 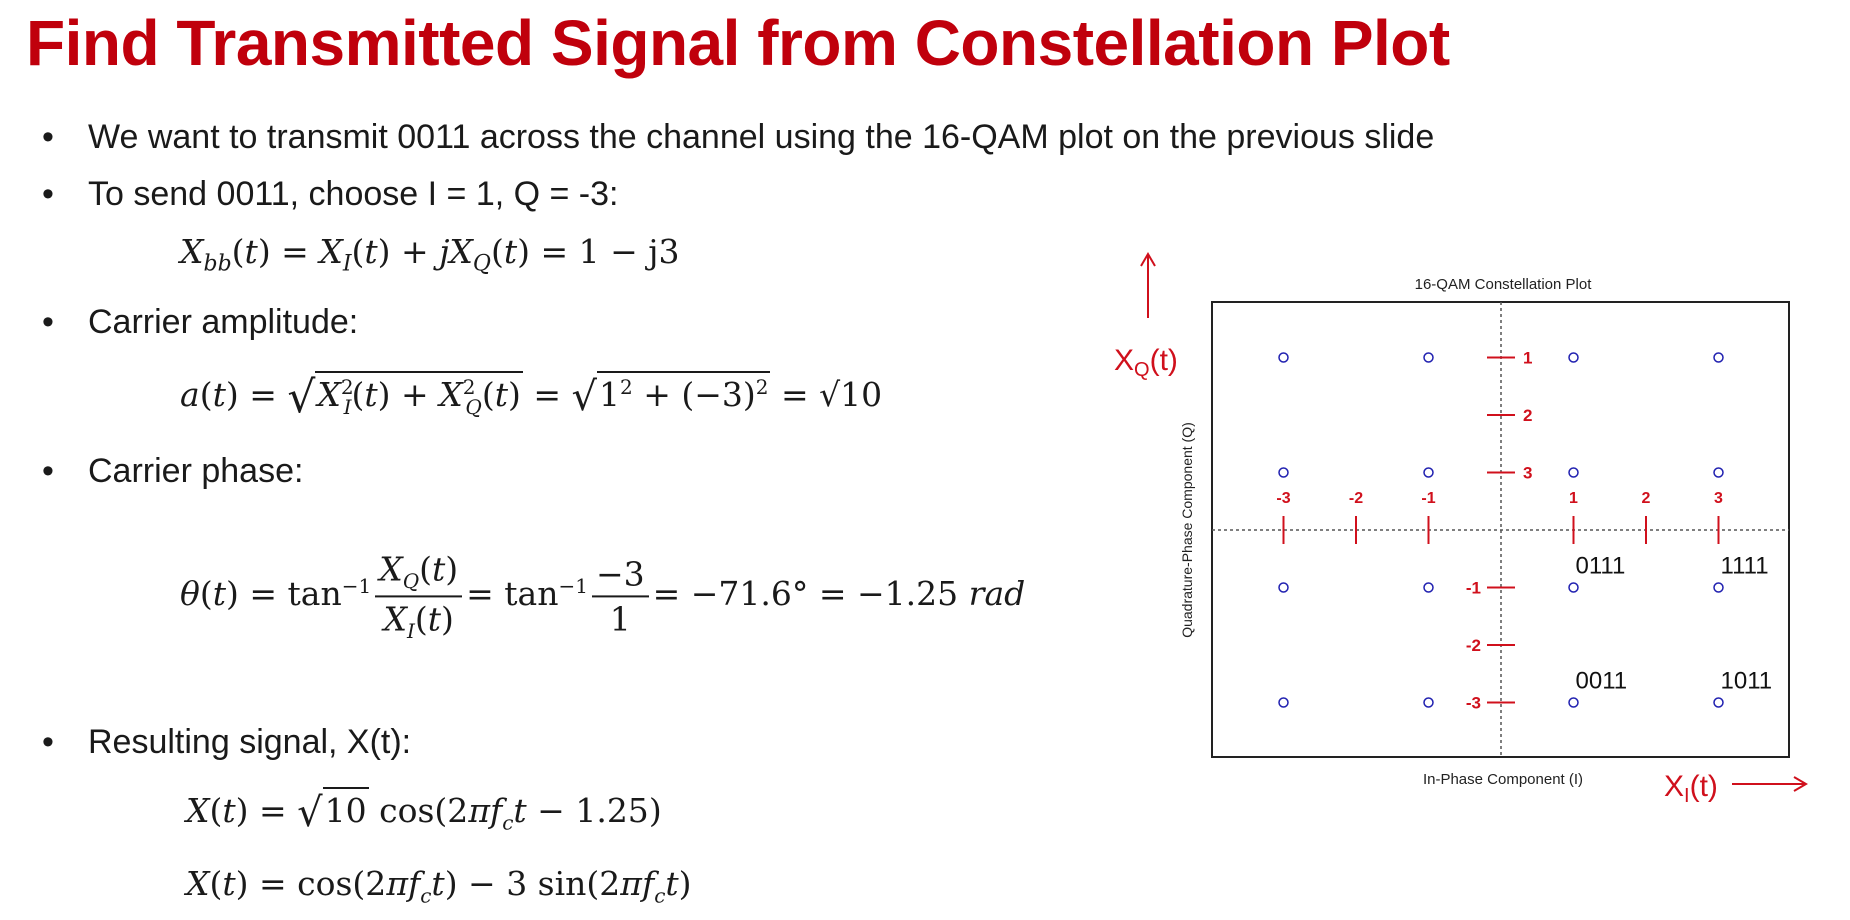 I want to click on x-tick-label: -2, so click(x=1356, y=498).